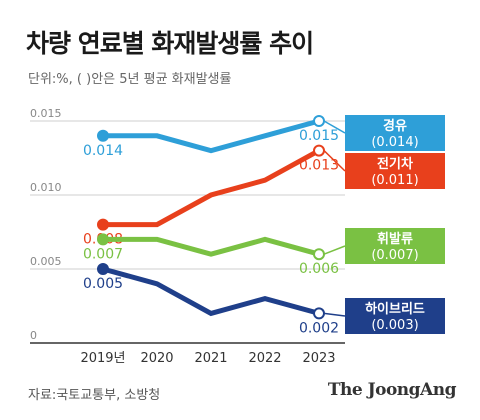 The image size is (480, 420). What do you see at coordinates (170, 43) in the screenshot?
I see `chart-title: 차량 연료별 화재발생률 추이` at bounding box center [170, 43].